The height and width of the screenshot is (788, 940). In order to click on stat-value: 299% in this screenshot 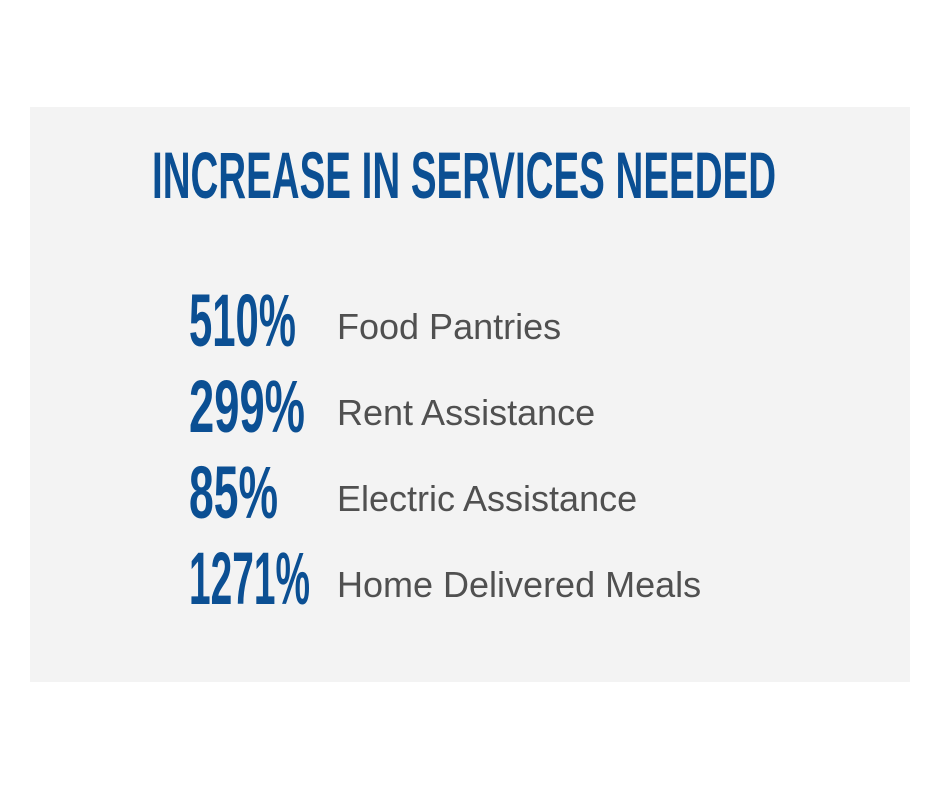, I will do `click(247, 406)`.